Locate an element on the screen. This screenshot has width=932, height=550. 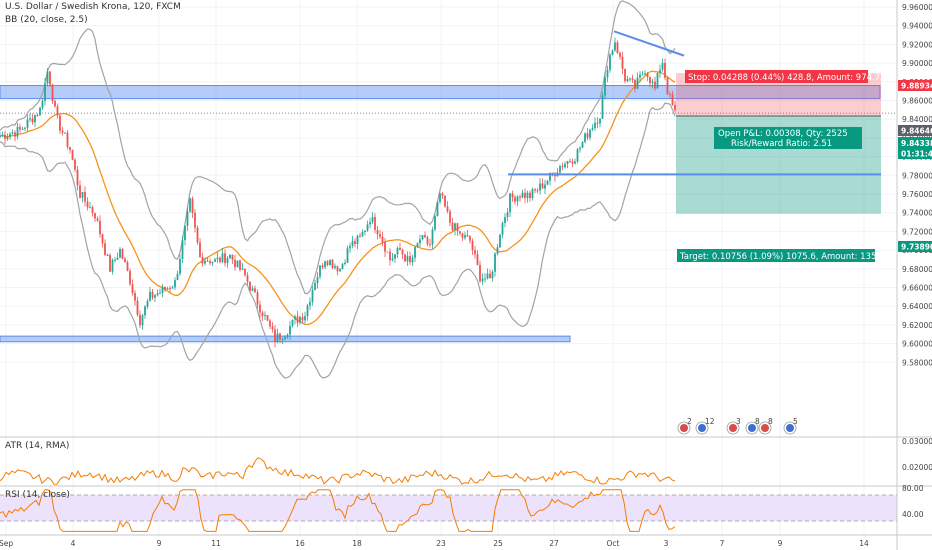
symbol-legend: U.S. Dollar / Swedish Krona, 120, FXCM is located at coordinates (93, 7).